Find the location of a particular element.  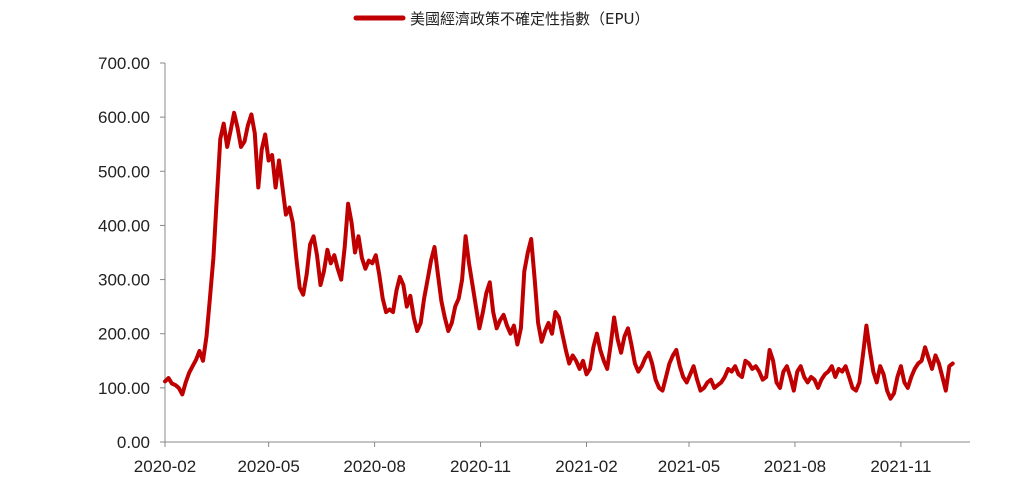

x-tick-label: 2021-08 is located at coordinates (795, 466).